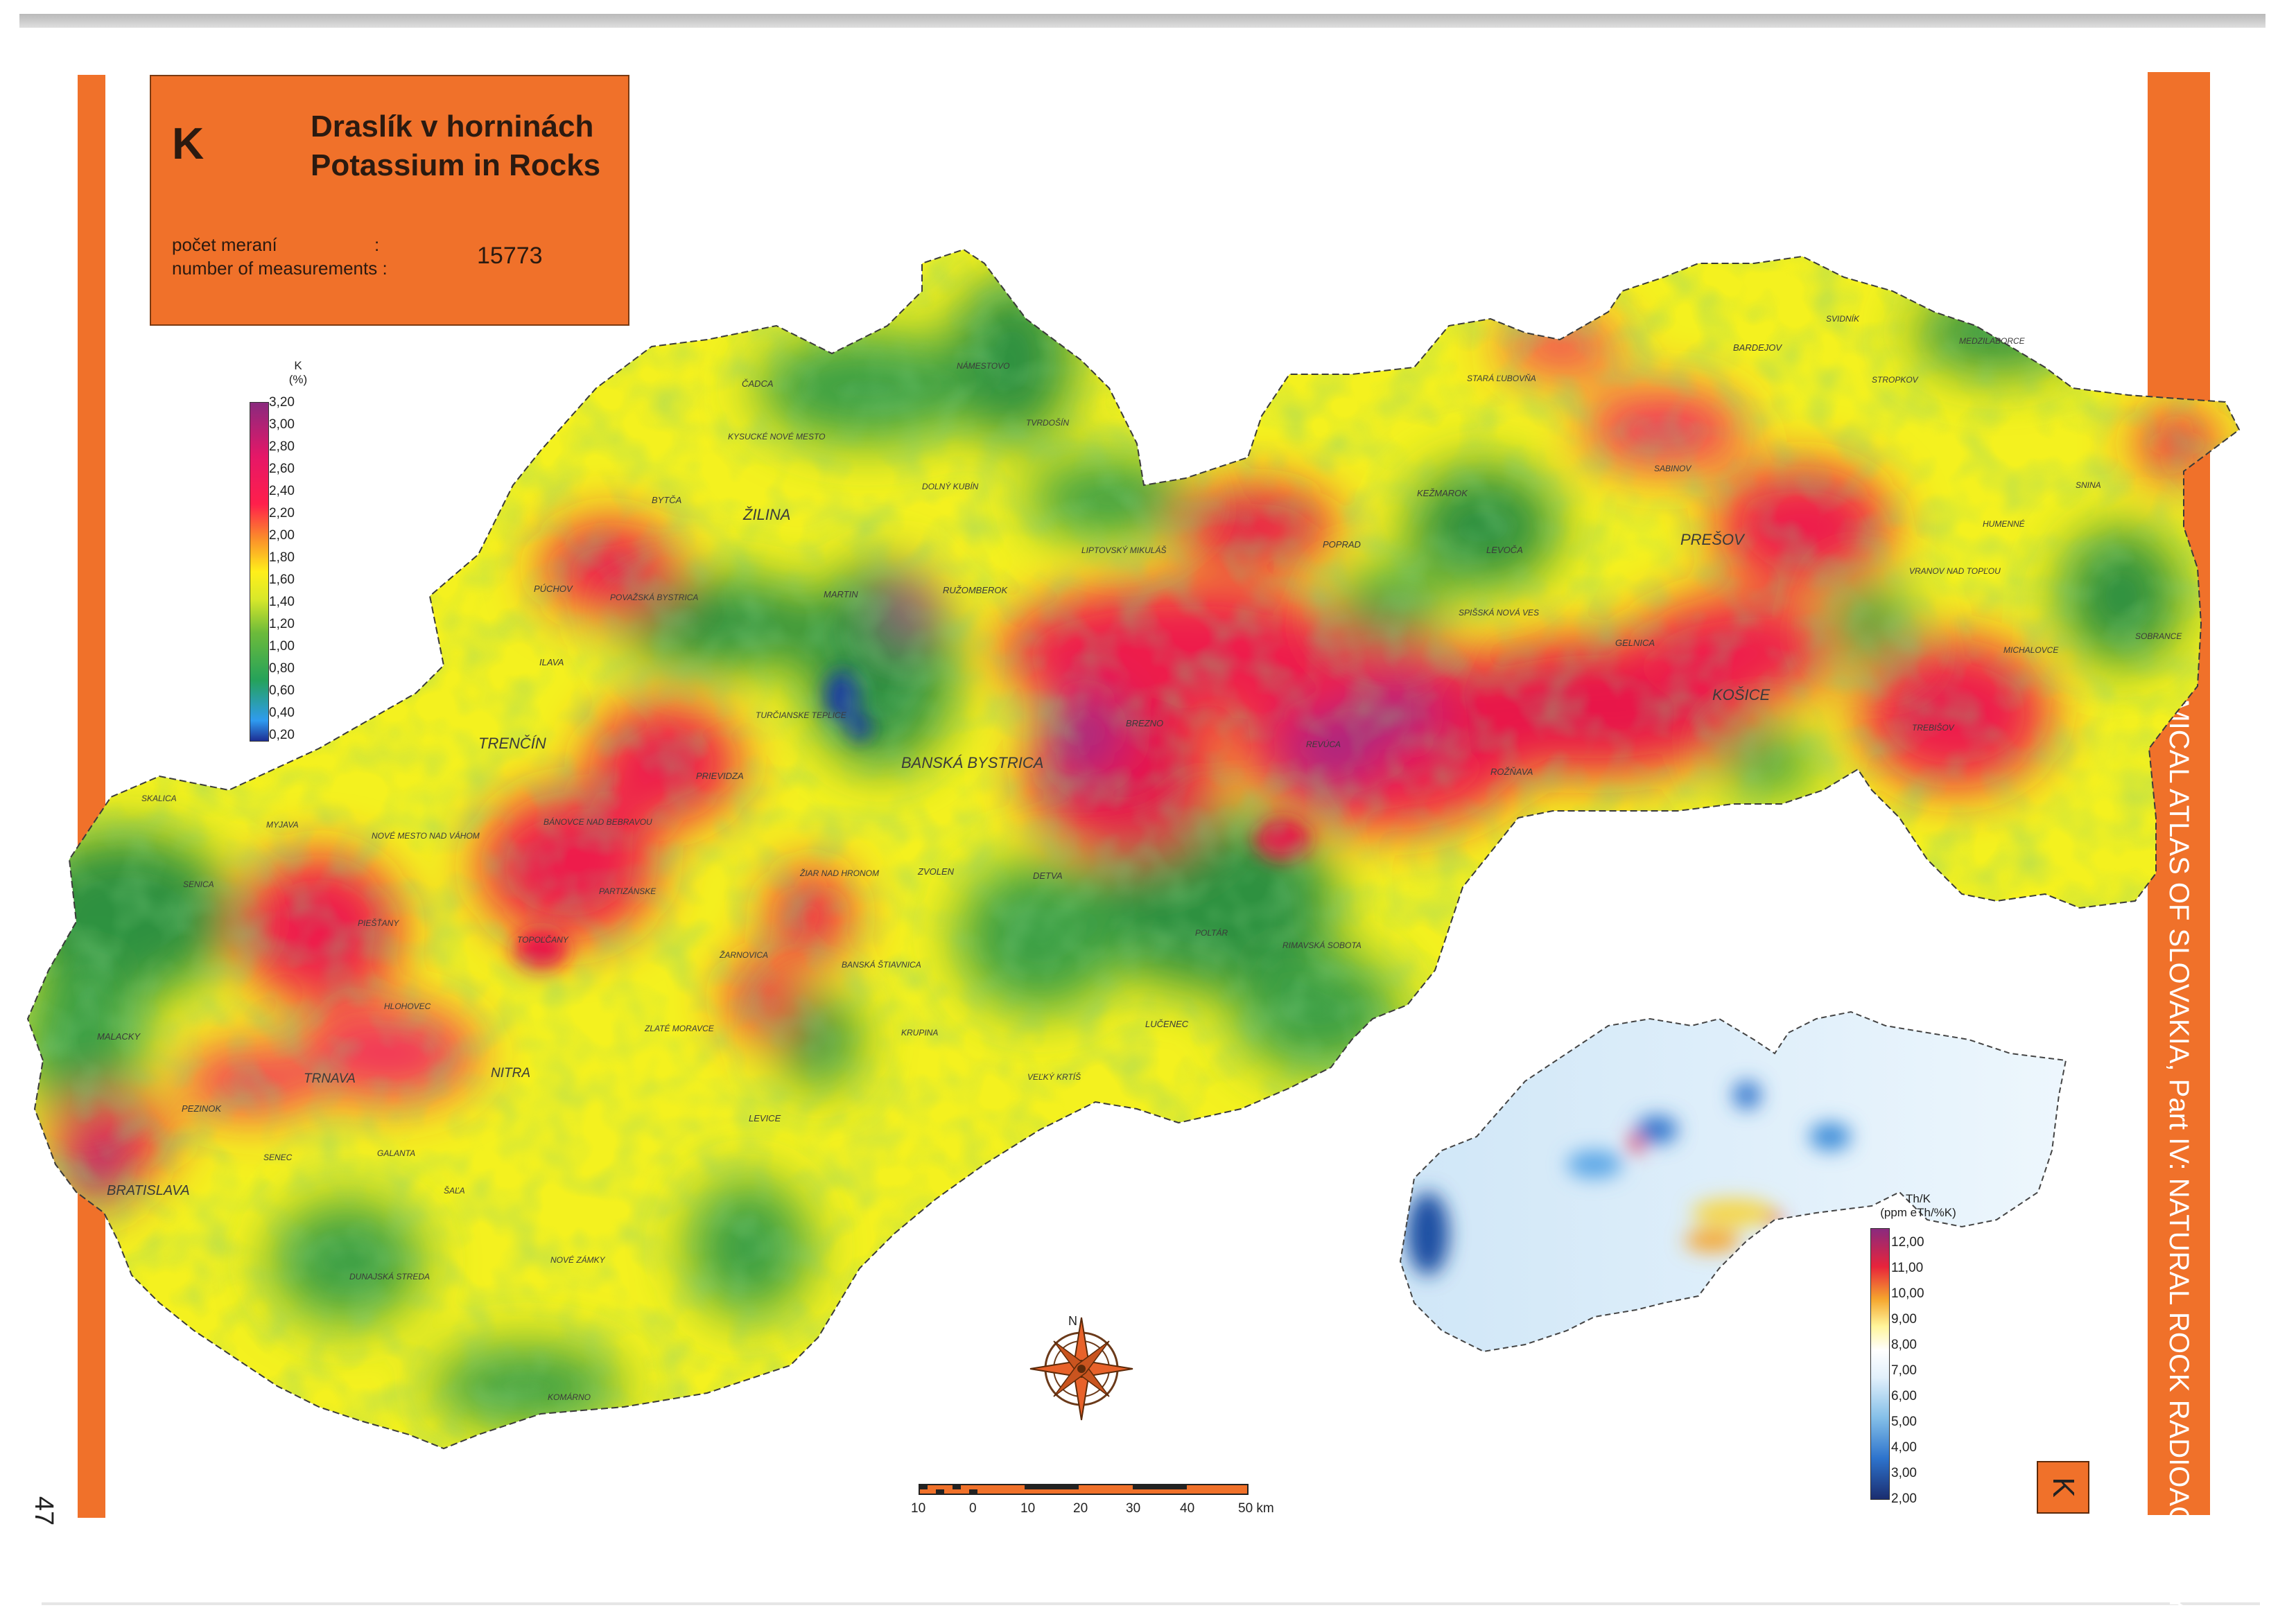  I want to click on city-label: MALACKY, so click(119, 1036).